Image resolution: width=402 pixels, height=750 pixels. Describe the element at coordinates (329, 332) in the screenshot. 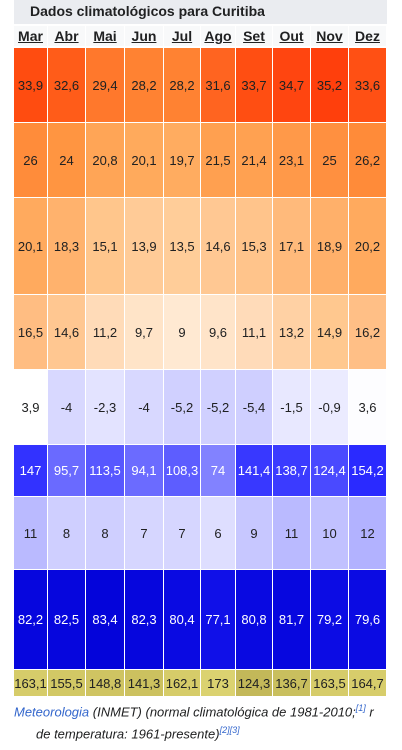

I see `table-cell: 14,9` at that location.